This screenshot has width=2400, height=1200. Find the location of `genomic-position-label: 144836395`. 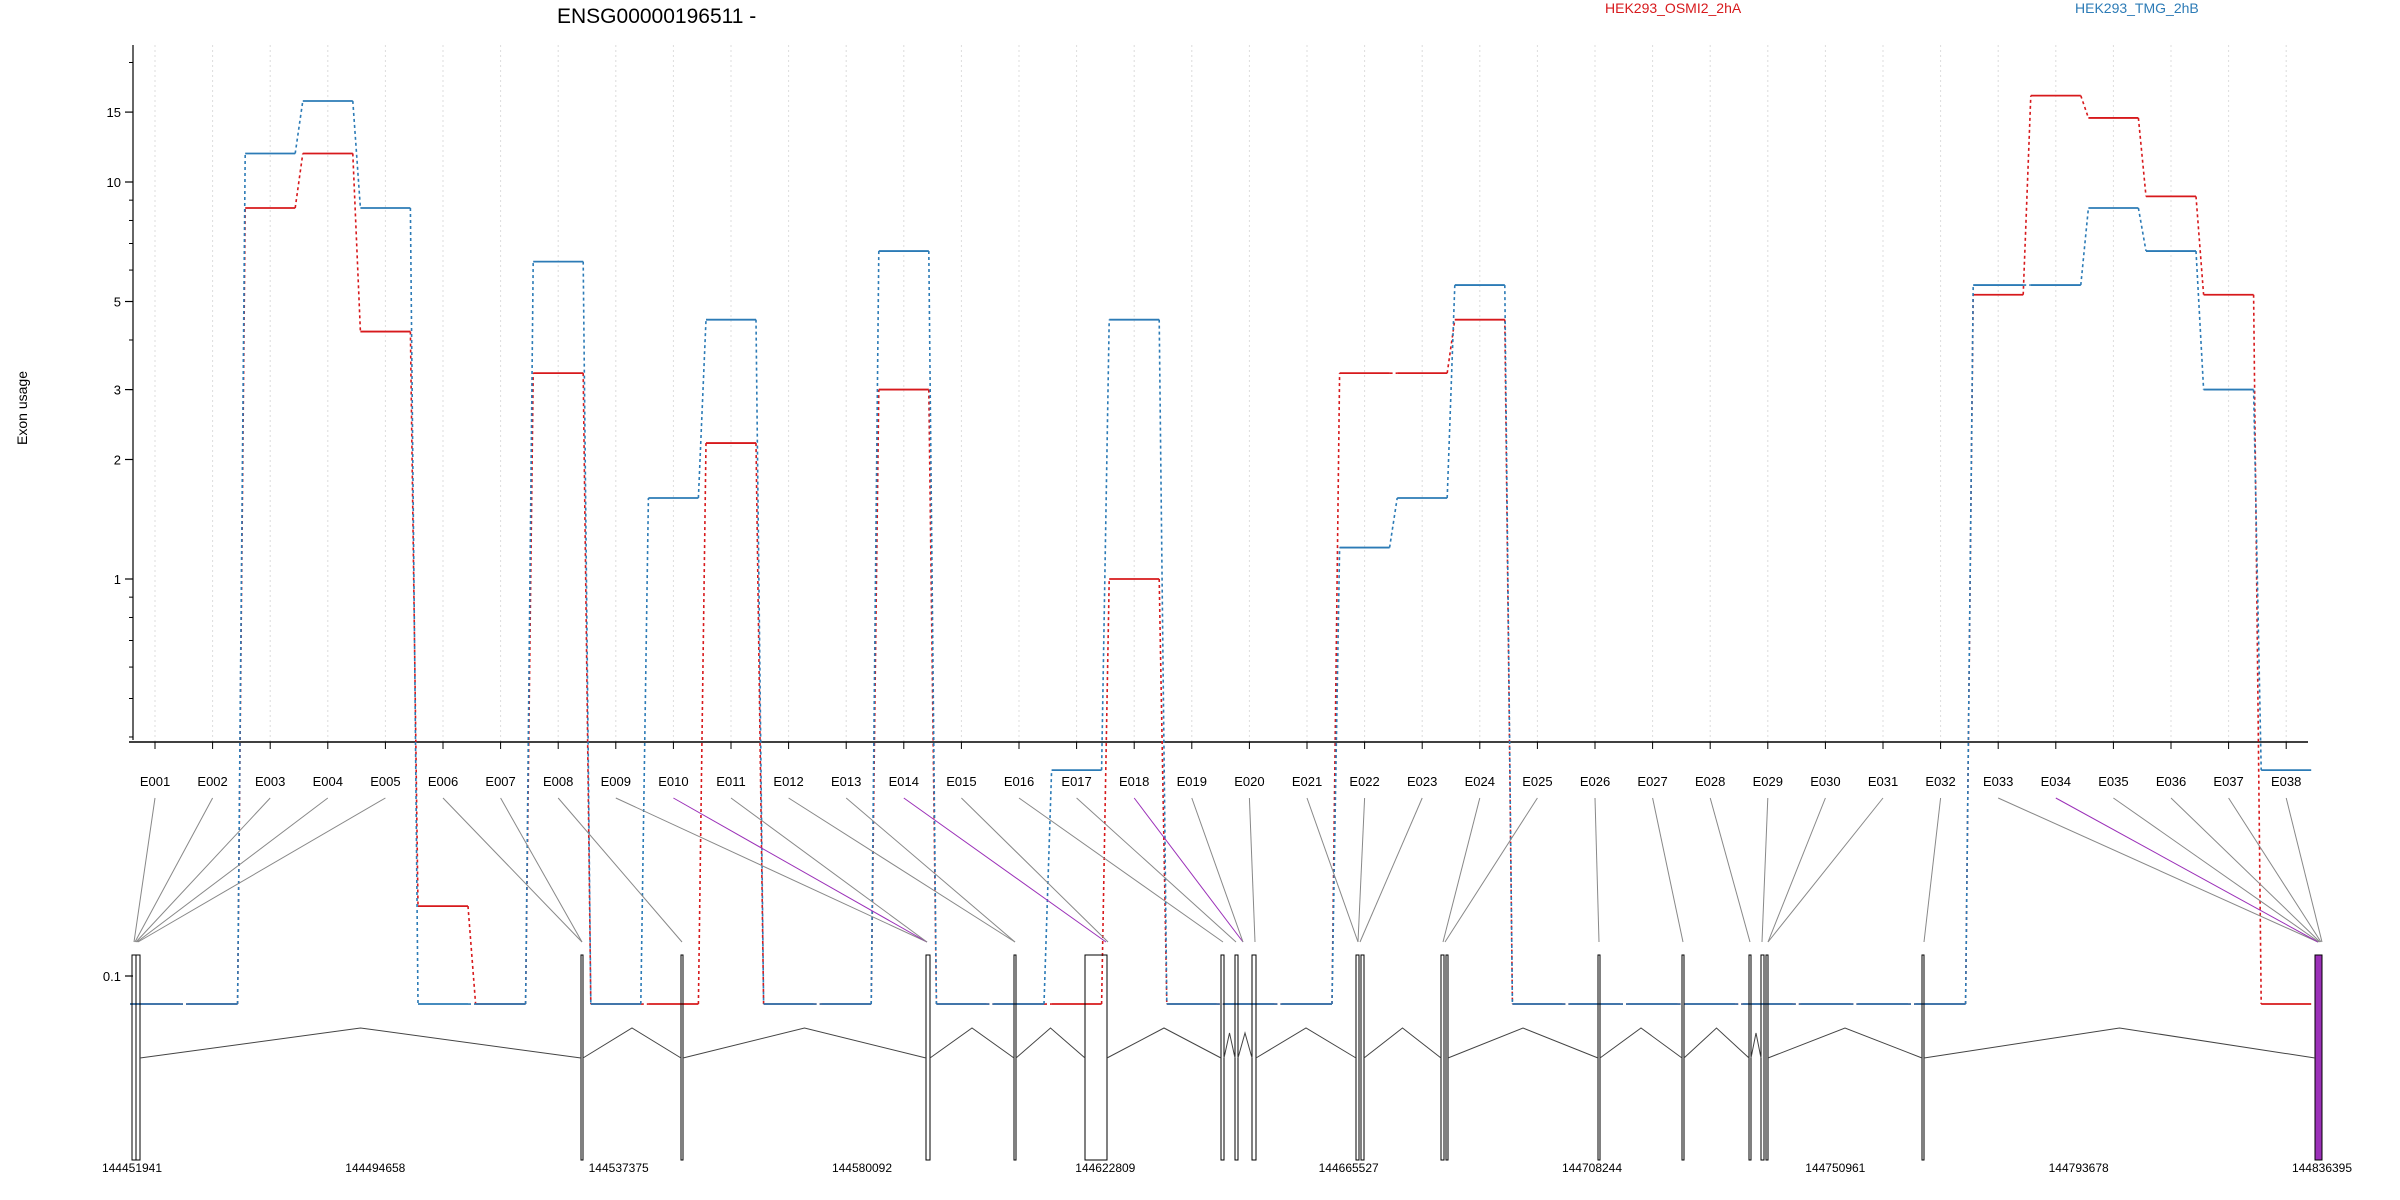

genomic-position-label: 144836395 is located at coordinates (2322, 1168).